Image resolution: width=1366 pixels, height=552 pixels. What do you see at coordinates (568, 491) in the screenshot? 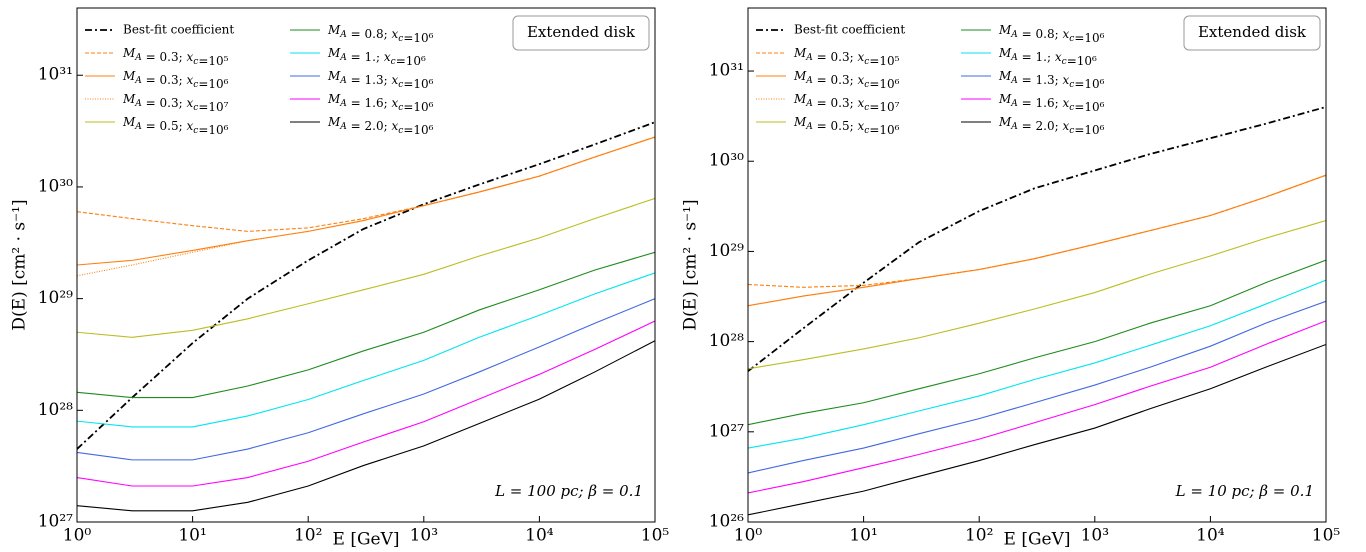
I see `annotation: L = 100 pc; β = 0.1` at bounding box center [568, 491].